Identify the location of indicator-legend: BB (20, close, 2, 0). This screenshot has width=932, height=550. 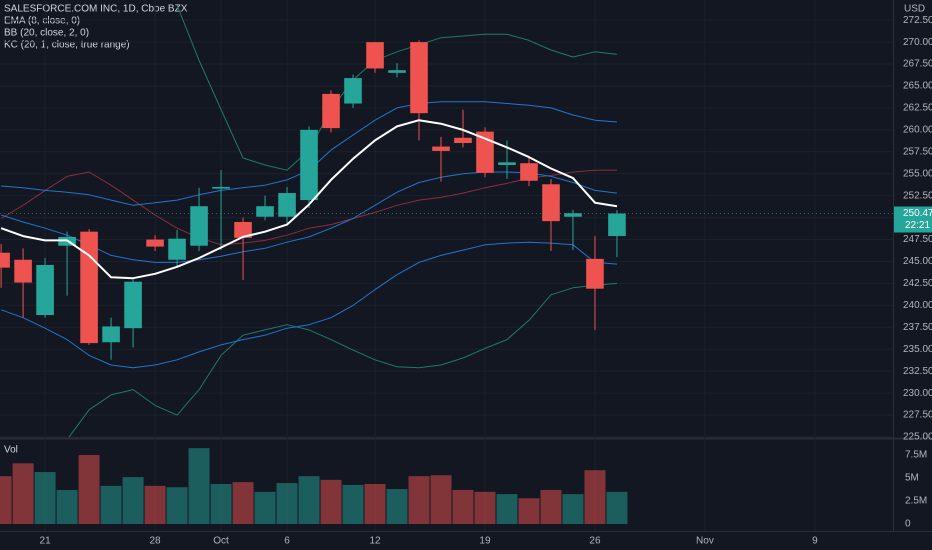
(46, 33).